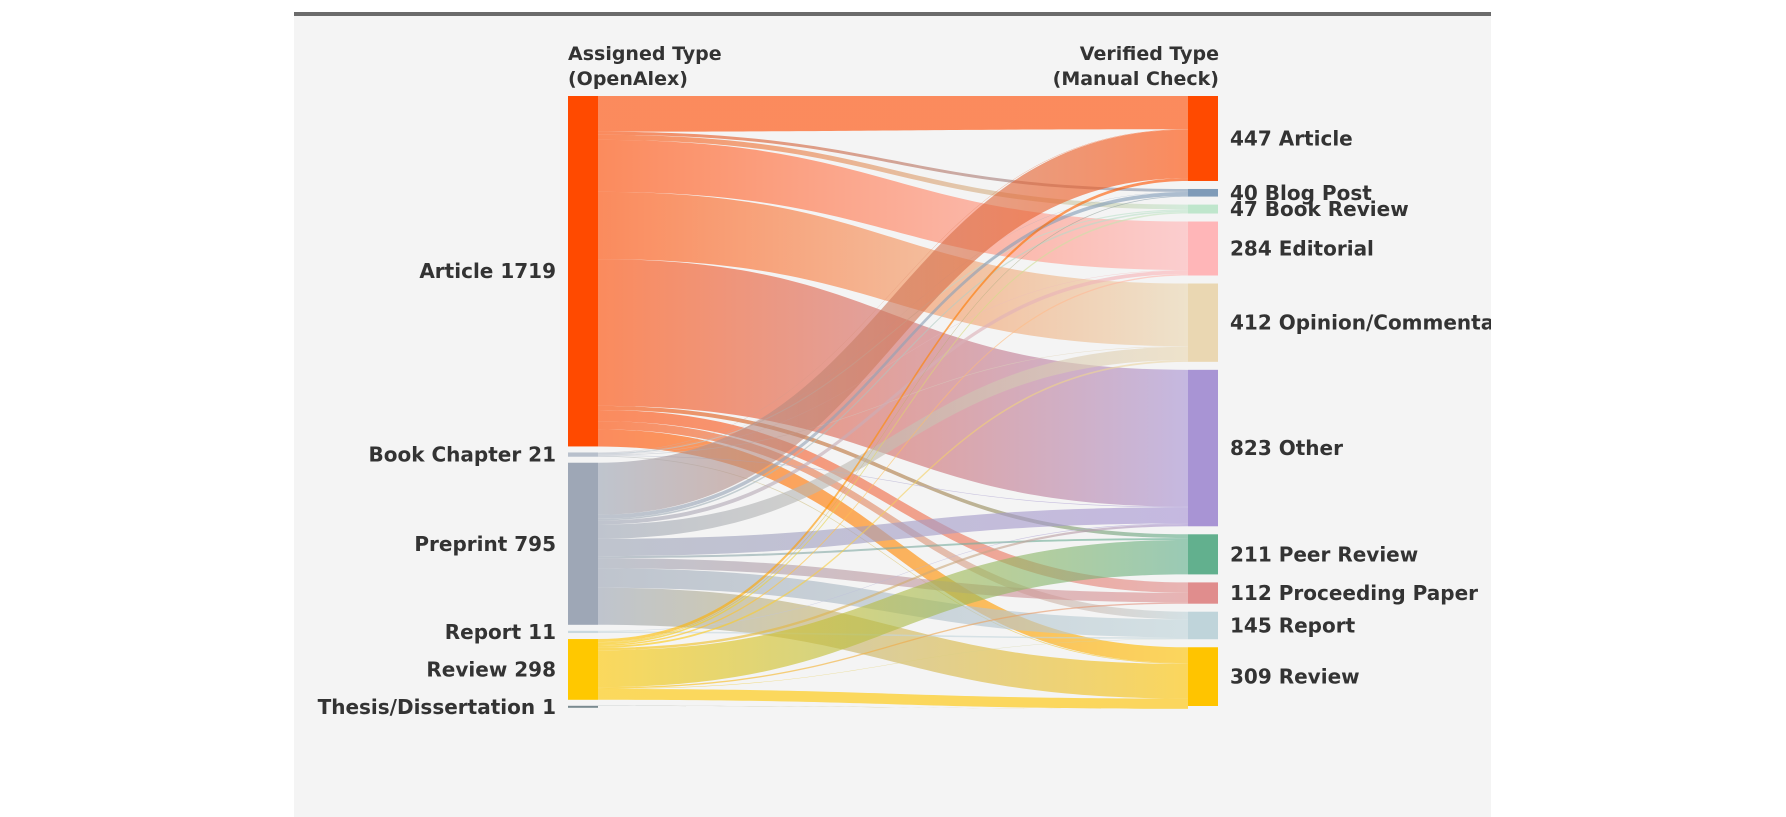 The width and height of the screenshot is (1786, 817). Describe the element at coordinates (1203, 676) in the screenshot. I see `right-node-review` at that location.